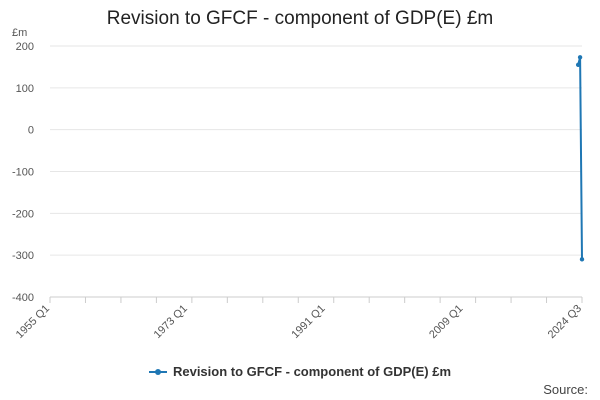 The image size is (600, 400). Describe the element at coordinates (171, 322) in the screenshot. I see `x-tick-label: 1973 Q1` at that location.